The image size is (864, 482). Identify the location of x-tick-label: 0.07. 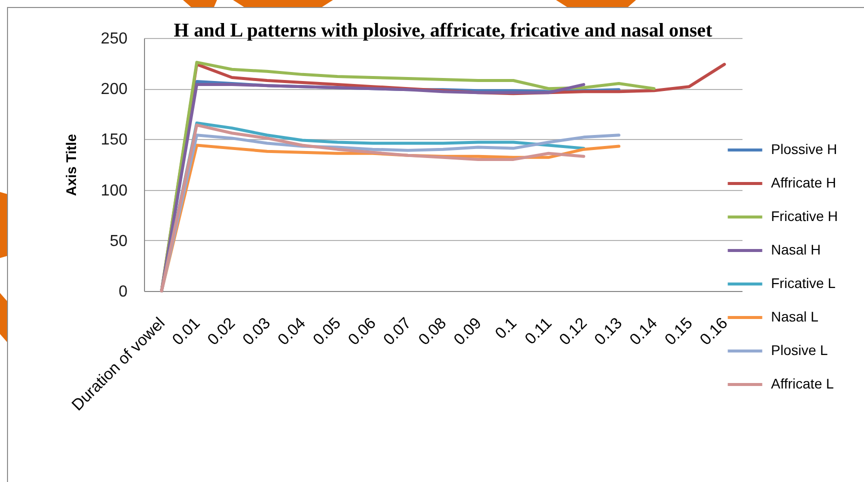
(397, 331).